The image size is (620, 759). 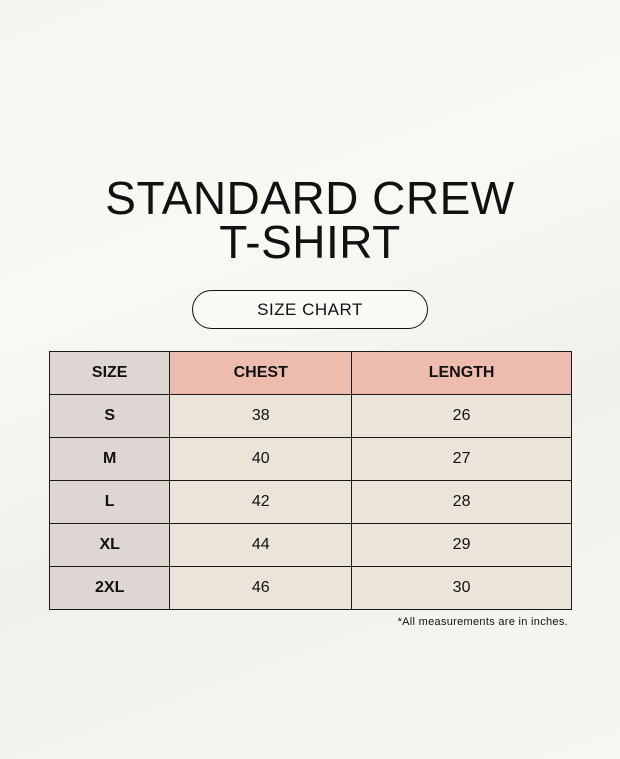 I want to click on cell-chest: 44, so click(x=261, y=545).